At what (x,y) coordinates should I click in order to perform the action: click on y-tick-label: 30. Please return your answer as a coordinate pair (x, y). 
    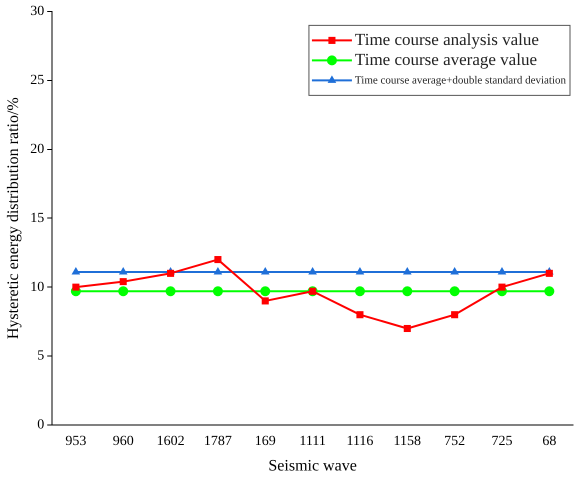
    Looking at the image, I should click on (37, 12).